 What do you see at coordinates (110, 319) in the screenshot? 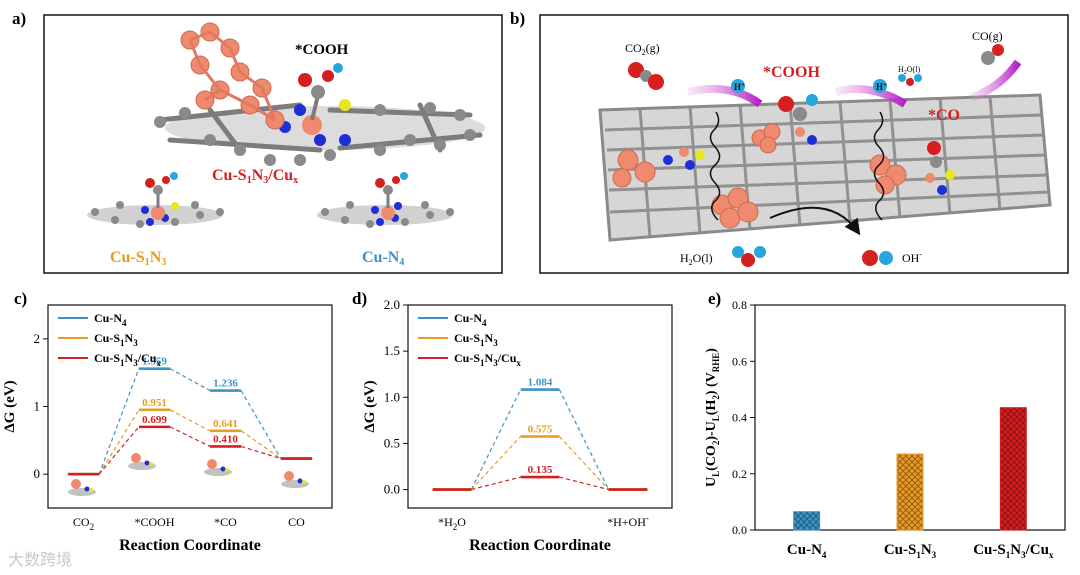
I see `c-legend-label-0: Cu-N4` at bounding box center [110, 319].